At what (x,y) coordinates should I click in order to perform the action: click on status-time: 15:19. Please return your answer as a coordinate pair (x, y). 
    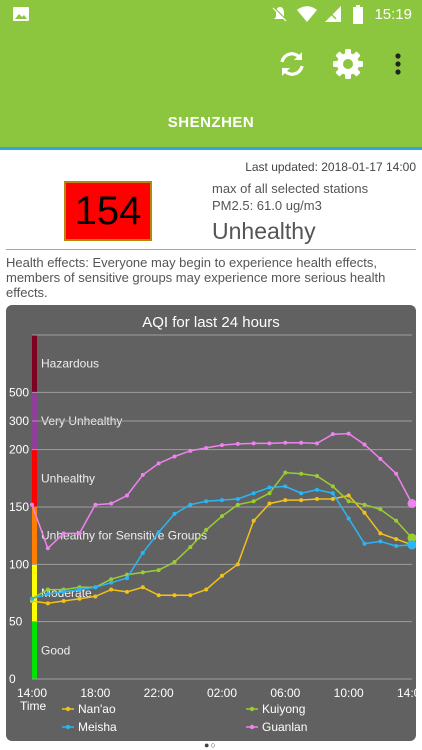
    Looking at the image, I should click on (393, 14).